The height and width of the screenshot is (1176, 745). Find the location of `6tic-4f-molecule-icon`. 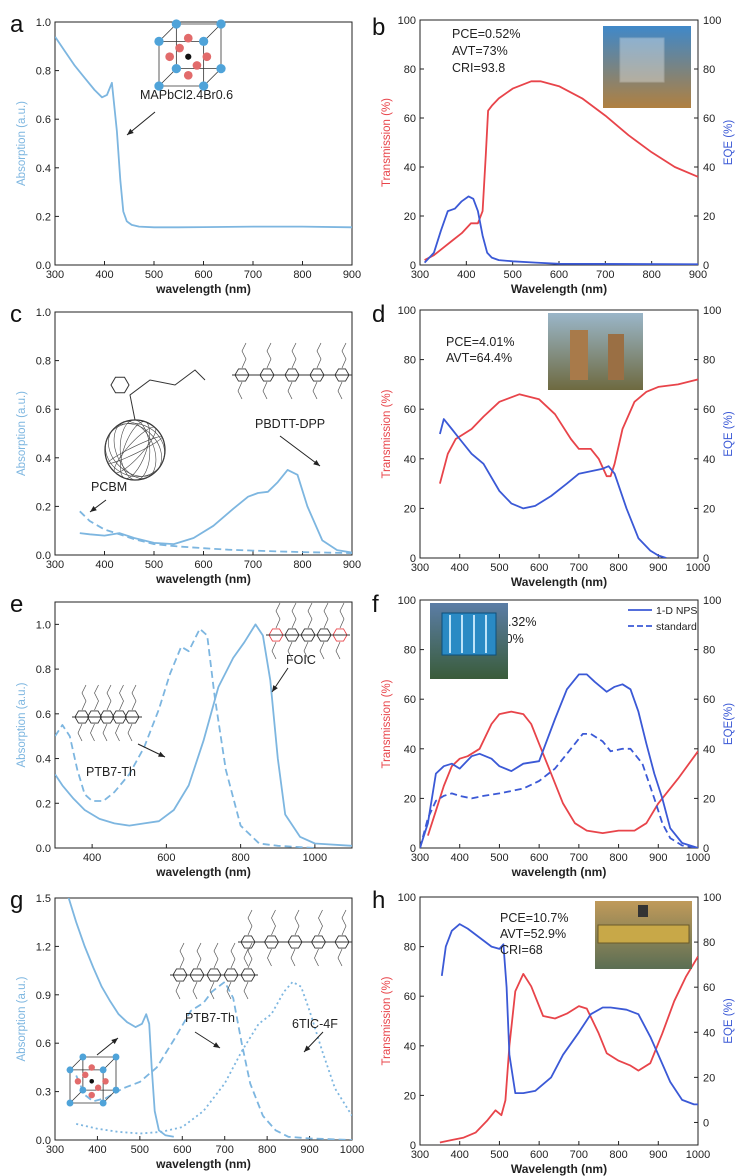

6tic-4f-molecule-icon is located at coordinates (295, 938).